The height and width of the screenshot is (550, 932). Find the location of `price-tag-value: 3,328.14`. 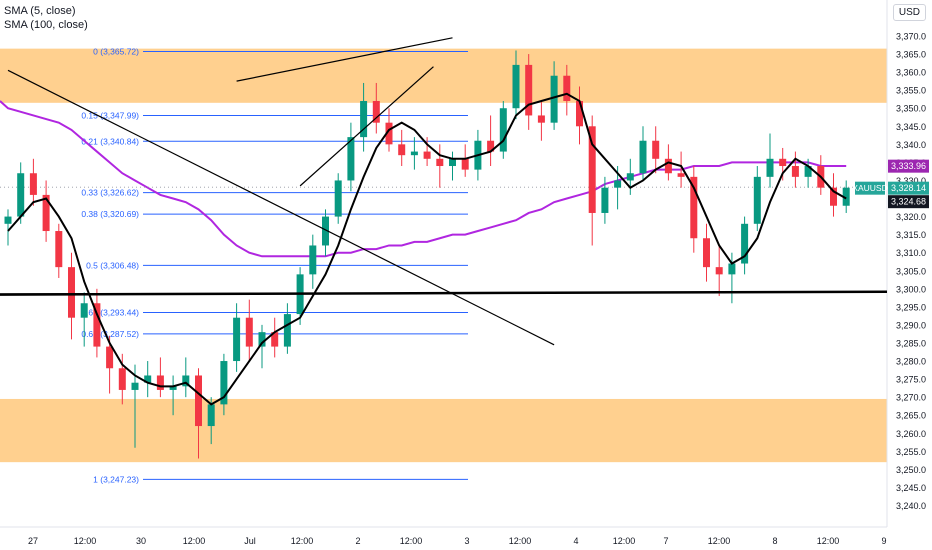

price-tag-value: 3,328.14 is located at coordinates (908, 188).